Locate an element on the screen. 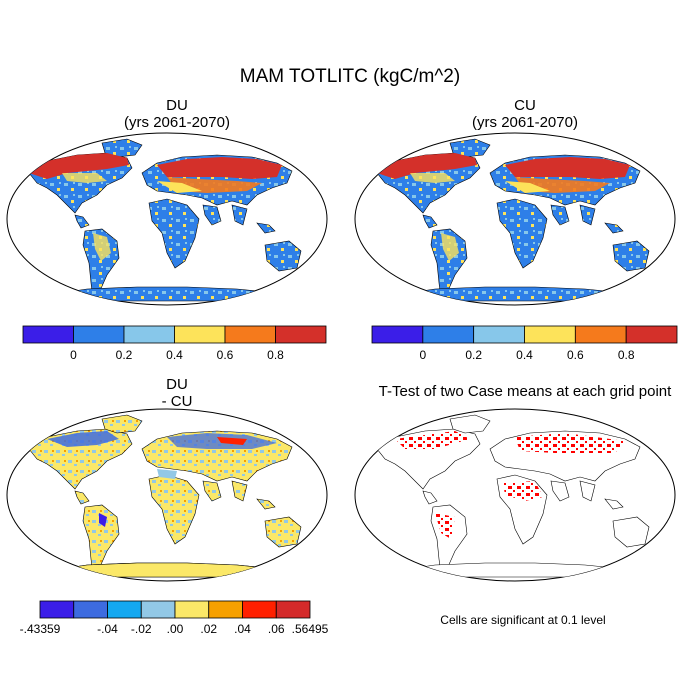 Image resolution: width=700 pixels, height=700 pixels. colorbar-cu-label-2: 0.4 is located at coordinates (524, 355).